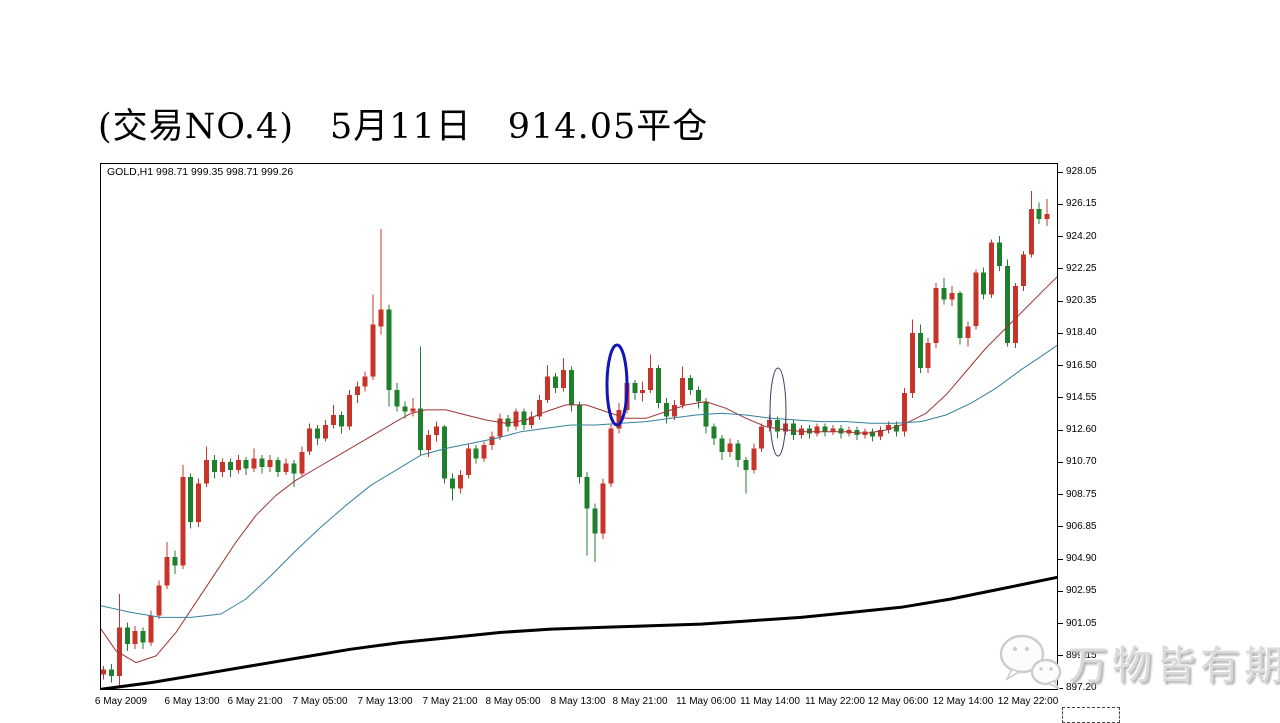  What do you see at coordinates (255, 701) in the screenshot?
I see `x-axis-label: 6 May 21:00` at bounding box center [255, 701].